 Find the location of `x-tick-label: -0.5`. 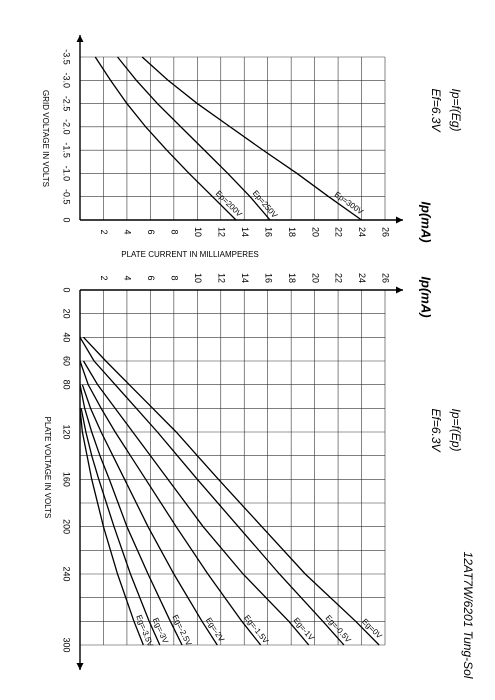

x-tick-label: -0.5 is located at coordinates (67, 197).